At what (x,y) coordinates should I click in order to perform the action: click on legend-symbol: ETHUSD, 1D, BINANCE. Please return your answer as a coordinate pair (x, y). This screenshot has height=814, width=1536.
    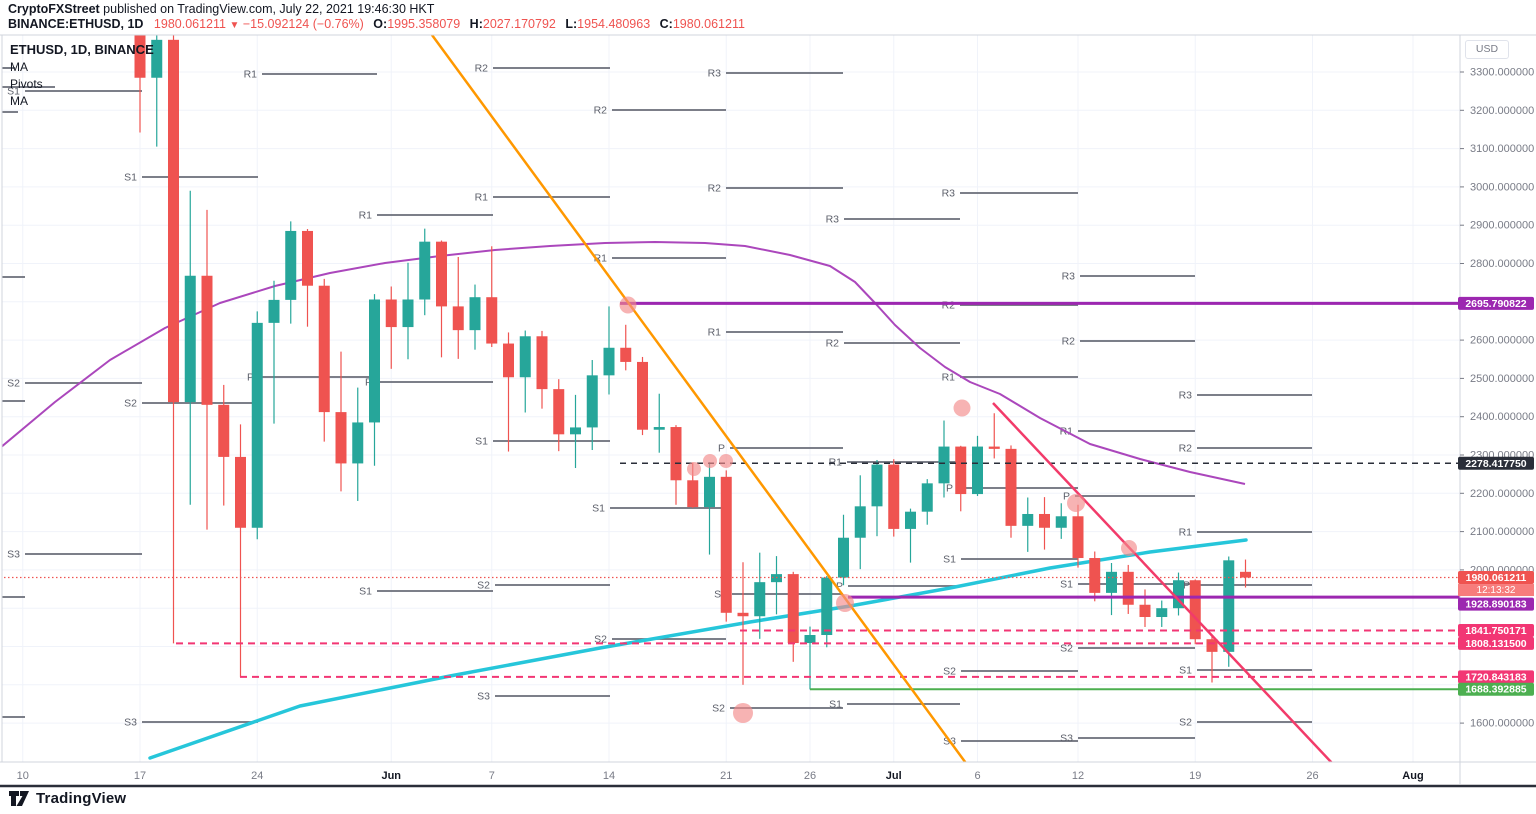
    Looking at the image, I should click on (82, 49).